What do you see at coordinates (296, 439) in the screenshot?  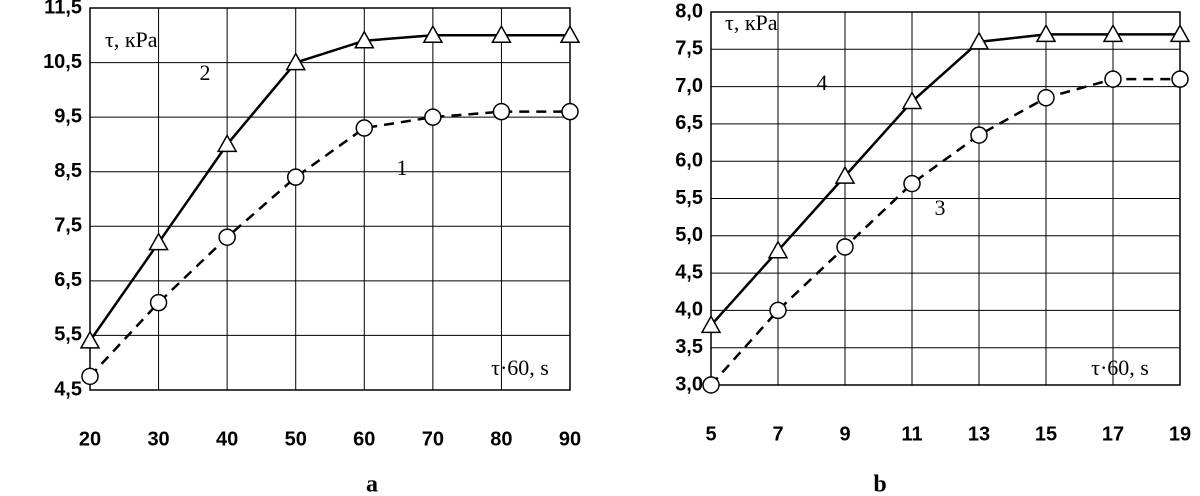 I see `x-tick-label: 50` at bounding box center [296, 439].